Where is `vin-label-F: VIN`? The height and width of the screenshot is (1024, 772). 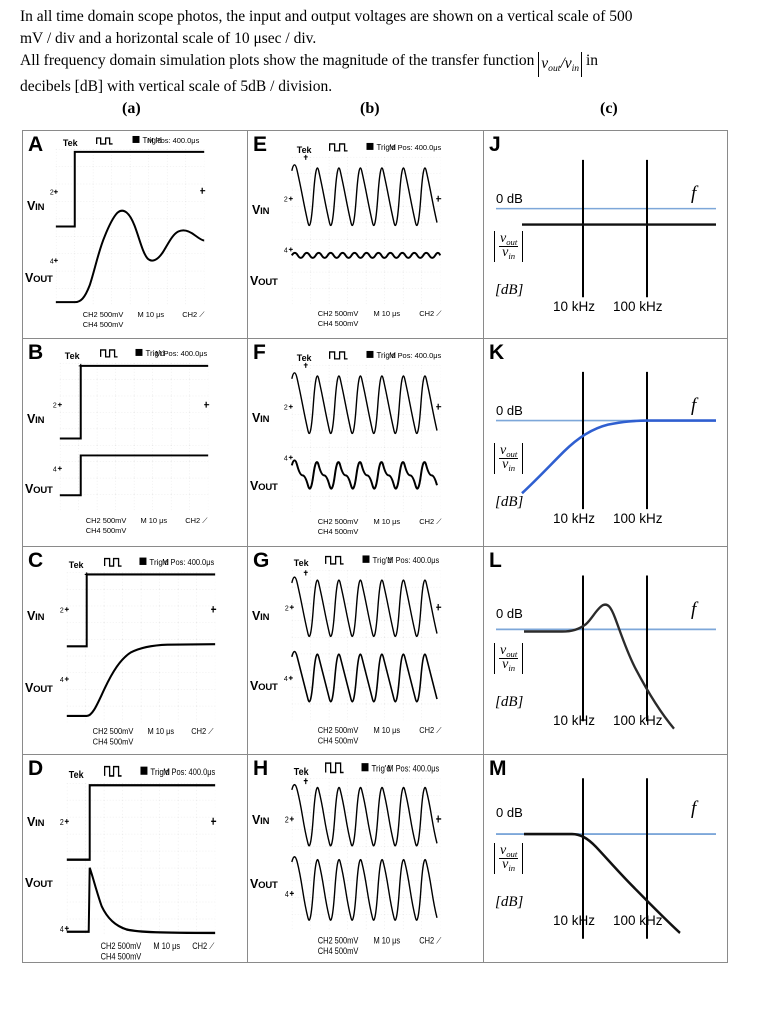 vin-label-F: VIN is located at coordinates (261, 418).